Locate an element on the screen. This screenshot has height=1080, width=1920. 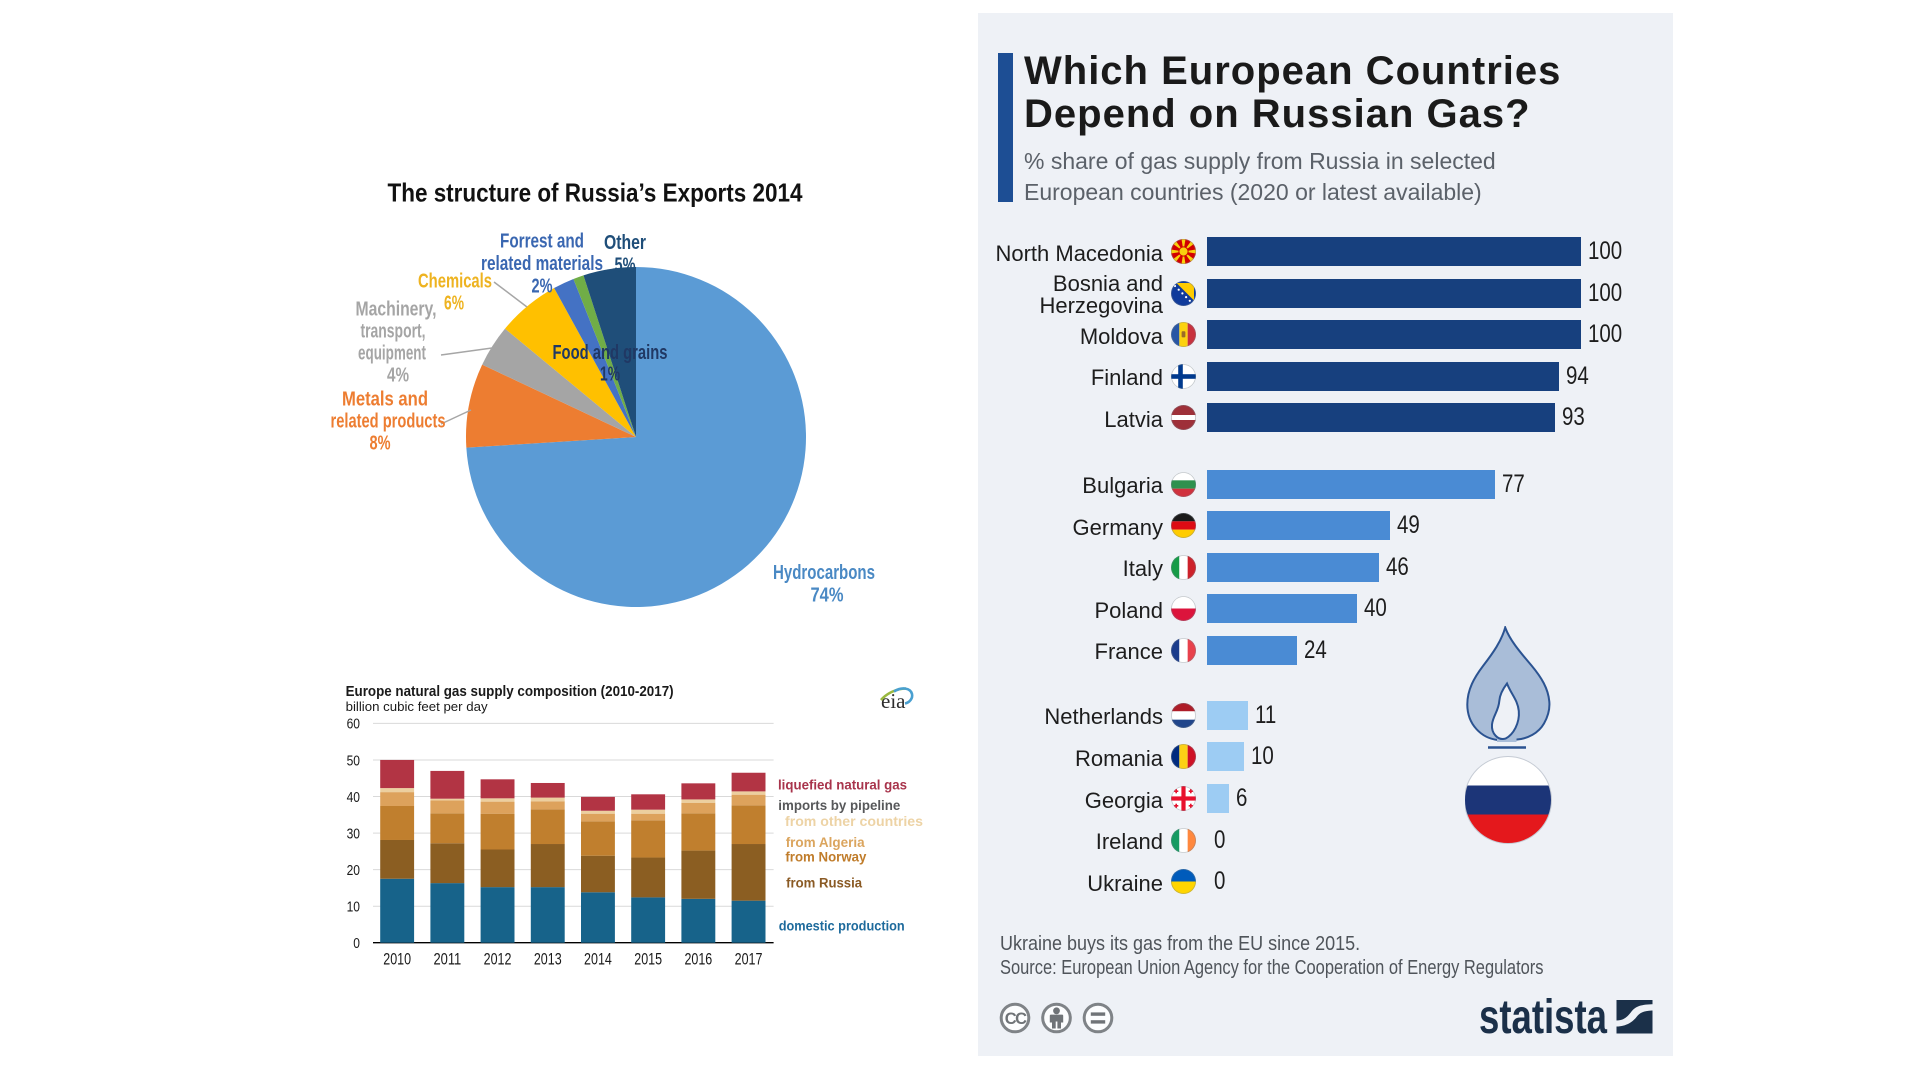
svg-text: 4% is located at coordinates (398, 376).